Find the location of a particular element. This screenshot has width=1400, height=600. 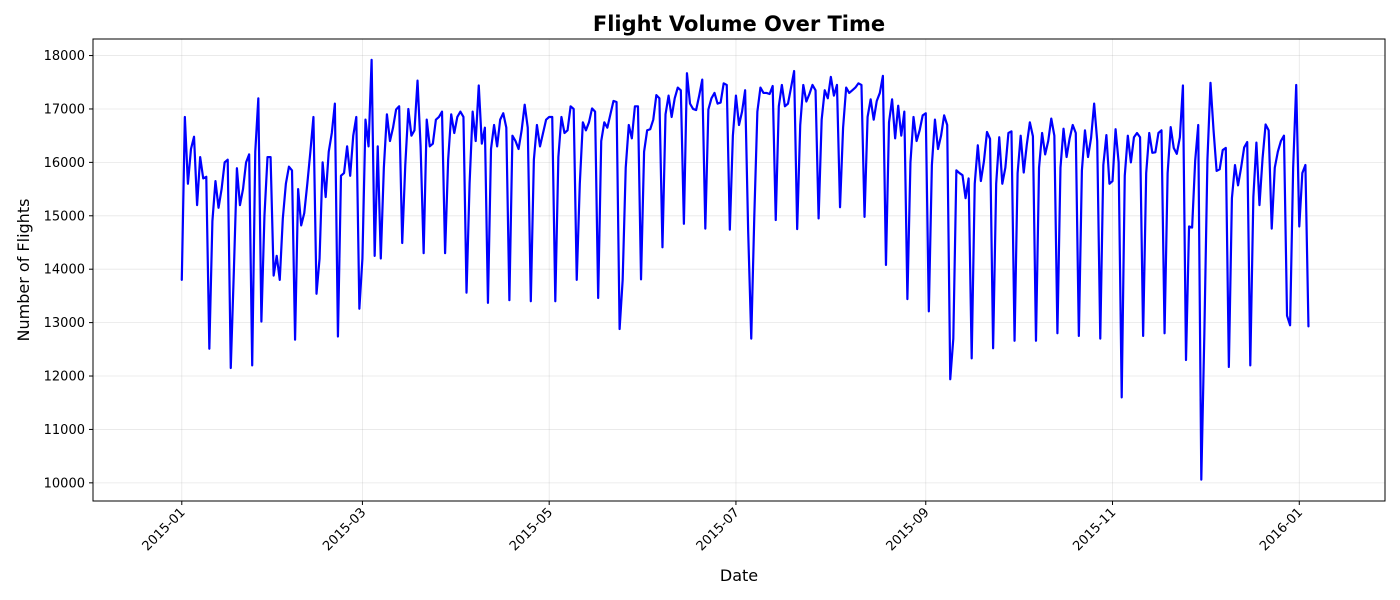

chart-title: Flight Volume Over Time is located at coordinates (739, 24).